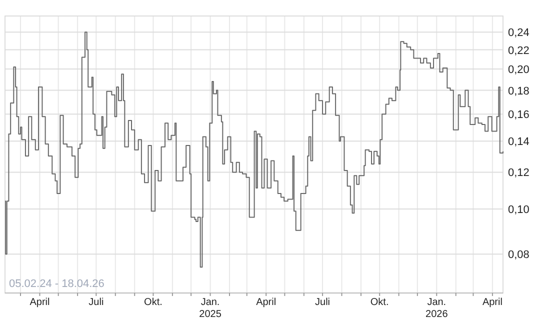 The width and height of the screenshot is (545, 327). What do you see at coordinates (519, 255) in the screenshot?
I see `y-tick-label: 0,08` at bounding box center [519, 255].